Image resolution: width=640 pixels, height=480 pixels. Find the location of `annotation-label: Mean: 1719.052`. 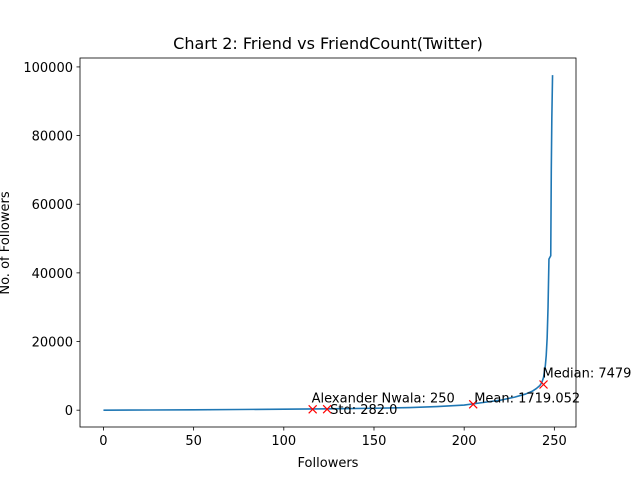

annotation-label: Mean: 1719.052 is located at coordinates (527, 398).